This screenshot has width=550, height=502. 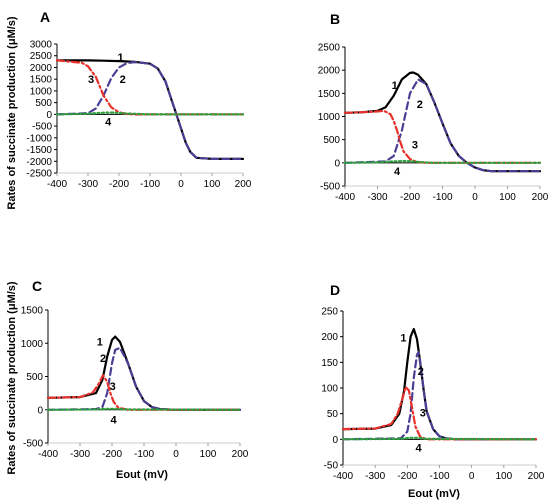 What do you see at coordinates (12, 112) in the screenshot?
I see `y-axis-label-top: Rates of succinate production (μM/s)` at bounding box center [12, 112].